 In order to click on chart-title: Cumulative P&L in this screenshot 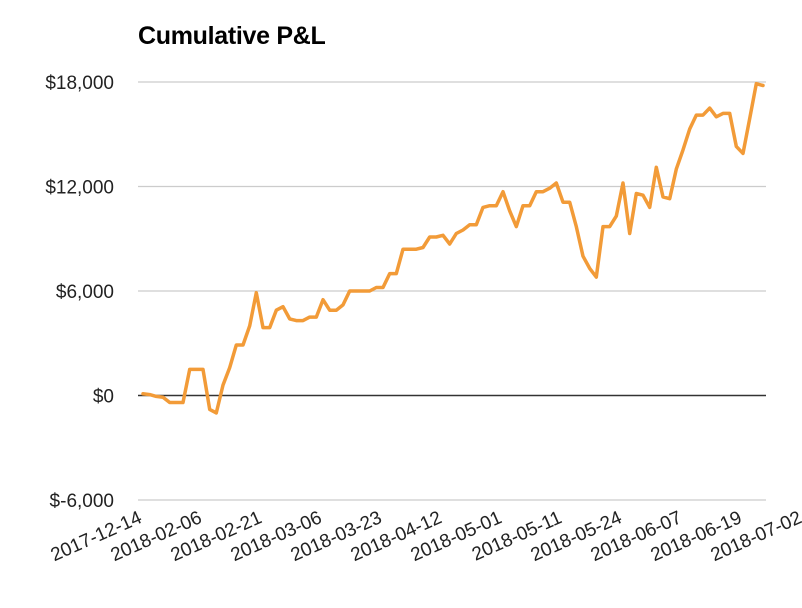, I will do `click(232, 36)`.